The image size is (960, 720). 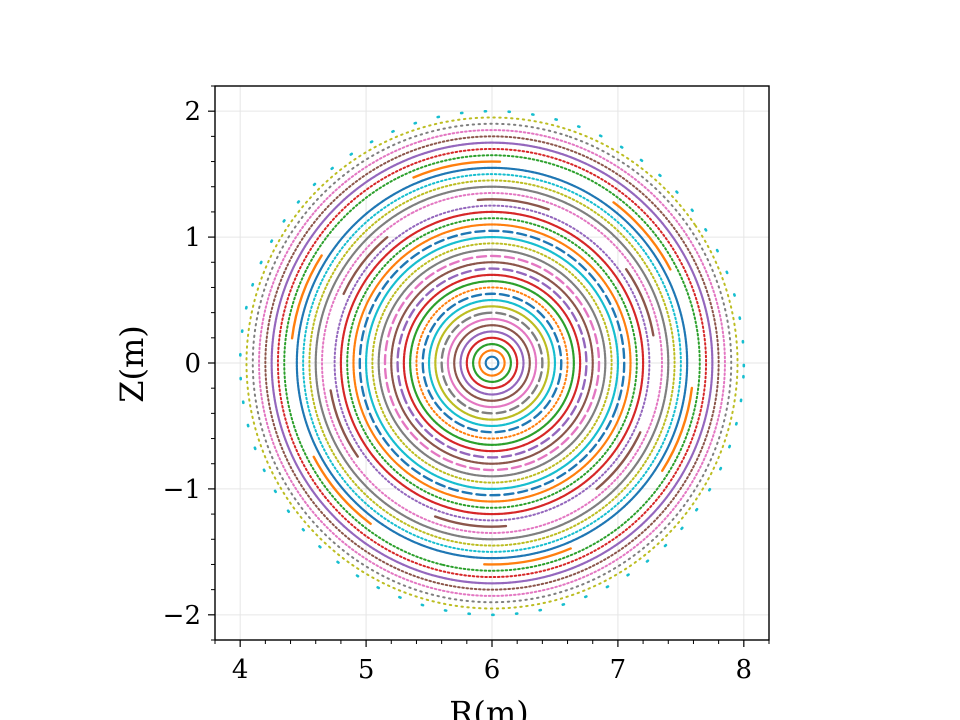 I want to click on y-axis-ticks: −2 −1 0 1 2, so click(x=189, y=363).